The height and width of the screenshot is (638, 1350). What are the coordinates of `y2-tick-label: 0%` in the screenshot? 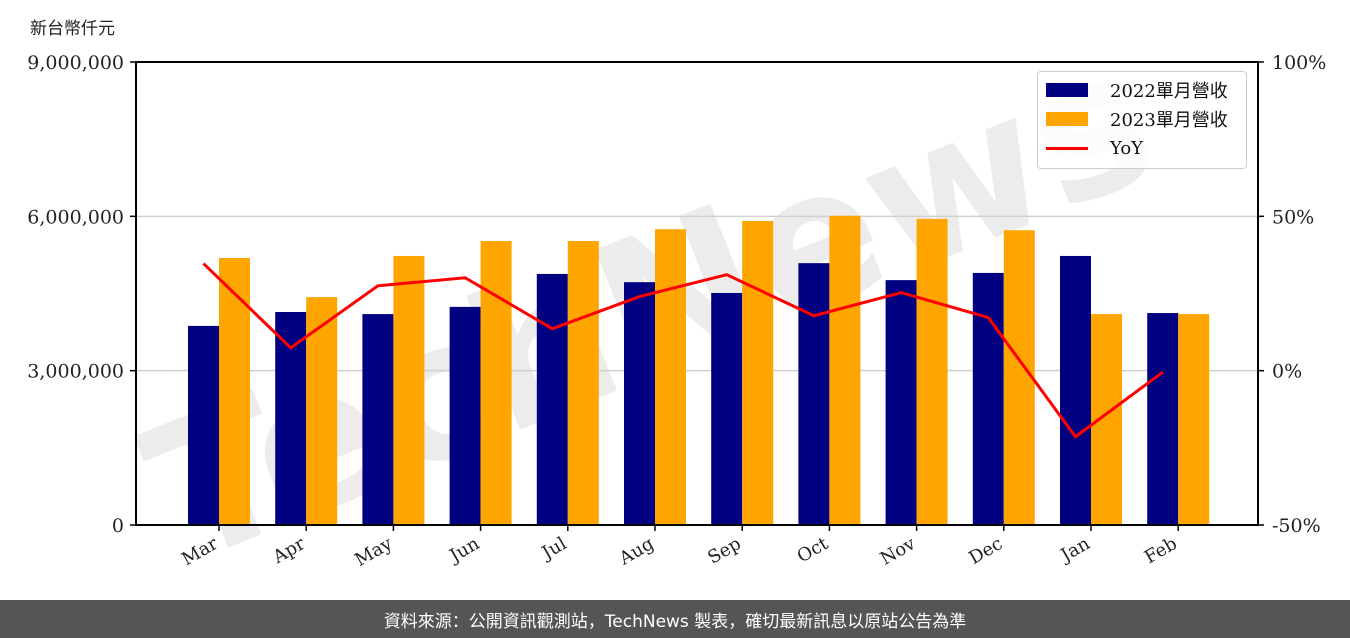 It's located at (1287, 372).